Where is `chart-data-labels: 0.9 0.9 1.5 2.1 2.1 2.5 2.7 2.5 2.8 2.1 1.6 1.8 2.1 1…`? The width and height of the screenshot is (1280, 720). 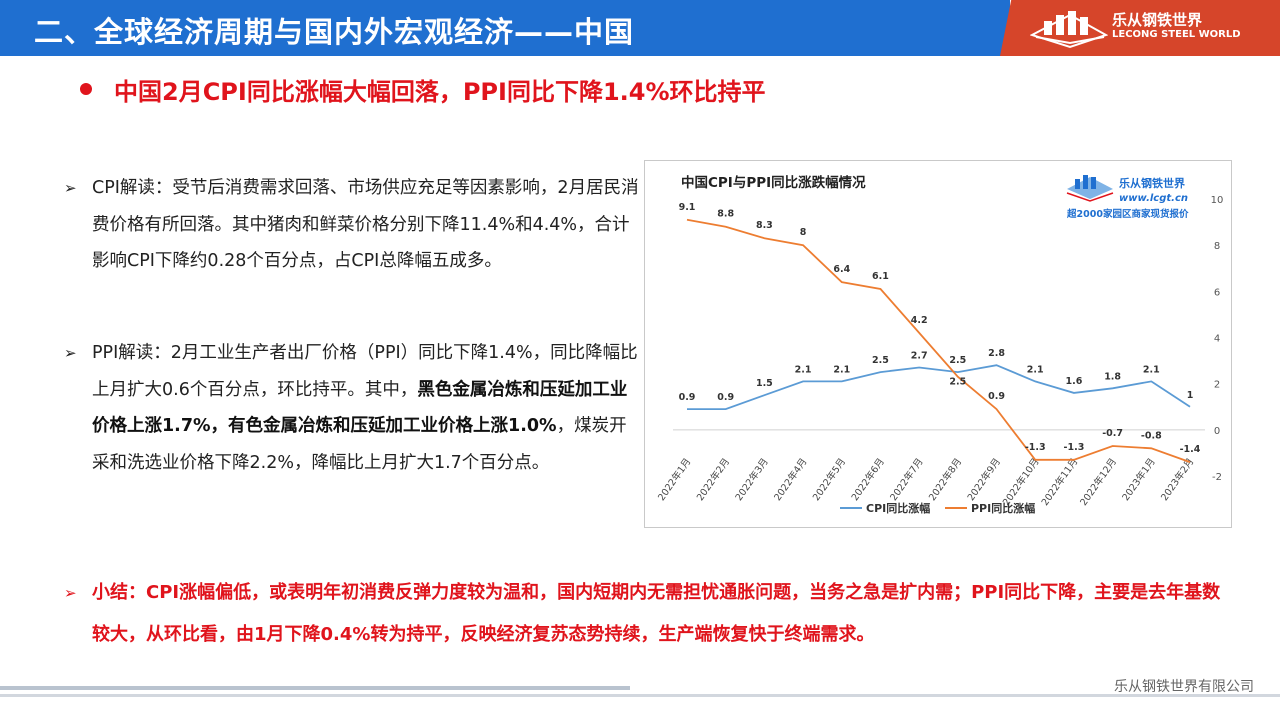
chart-data-labels: 0.9 0.9 1.5 2.1 2.1 2.5 2.7 2.5 2.8 2.1 1.6 1.8 2.1 1… is located at coordinates (940, 328).